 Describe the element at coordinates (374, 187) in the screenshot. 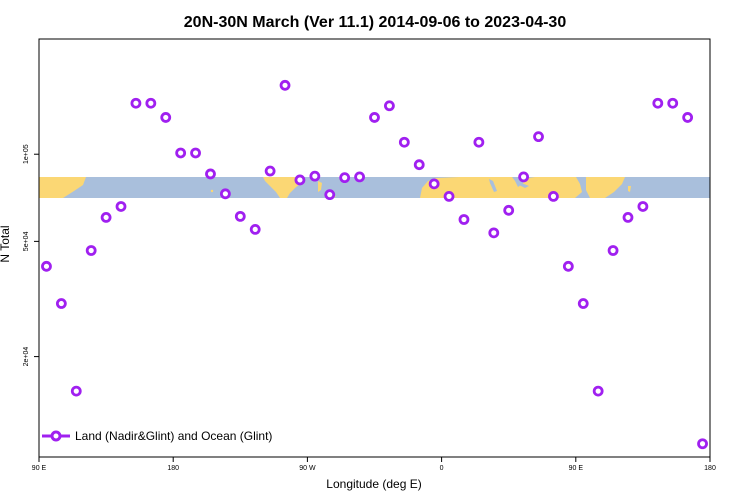

I see `world-map-band` at that location.